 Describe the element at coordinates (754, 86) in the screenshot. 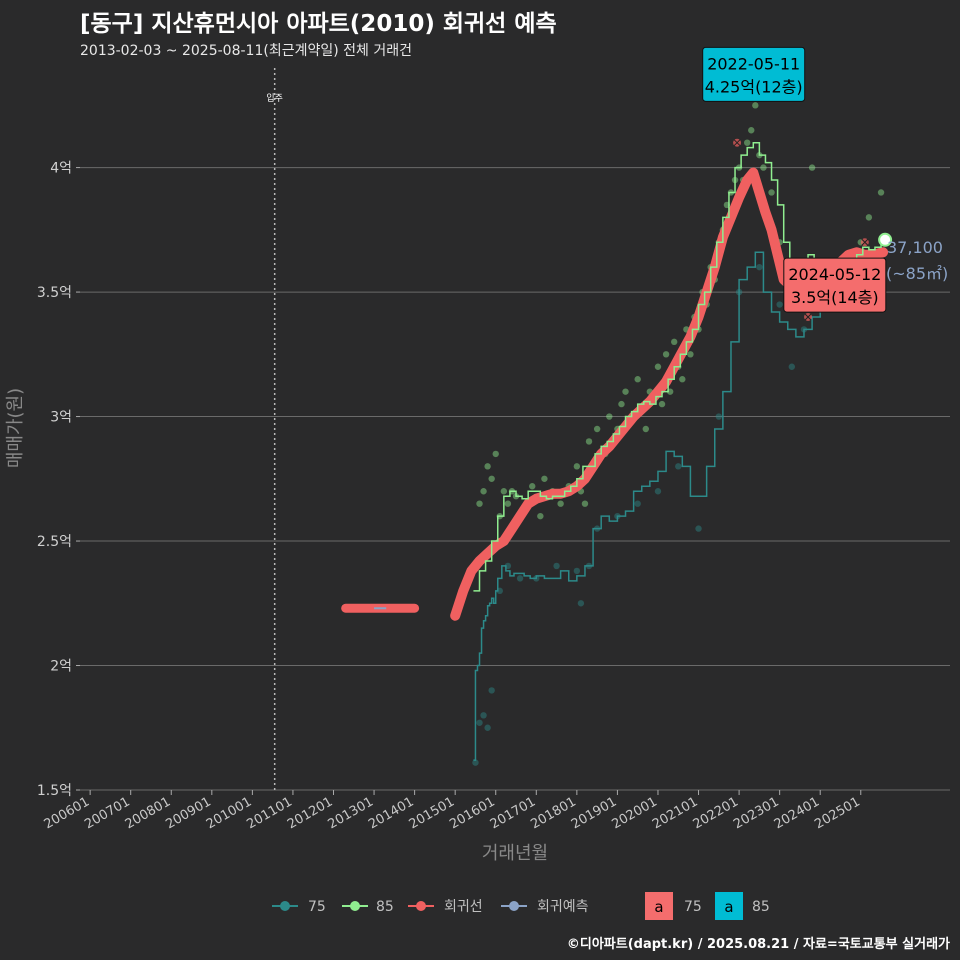

I see `annotation-price: 4.25억(12층)` at that location.